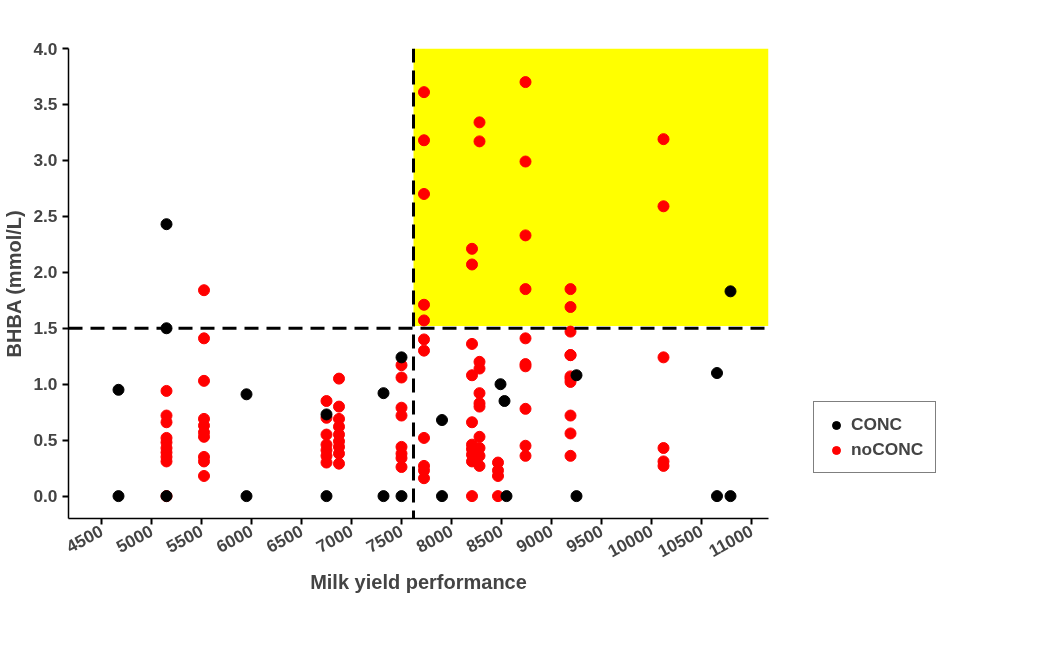 The image size is (1055, 650). Describe the element at coordinates (234, 538) in the screenshot. I see `x-tick-label: 6000` at that location.